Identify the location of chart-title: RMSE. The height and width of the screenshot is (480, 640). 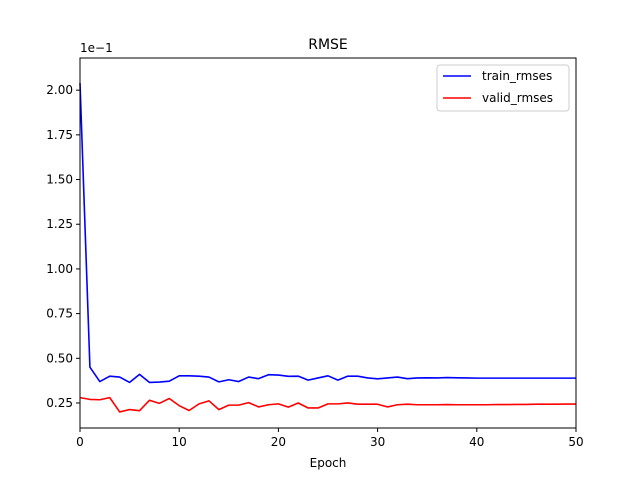
(328, 45).